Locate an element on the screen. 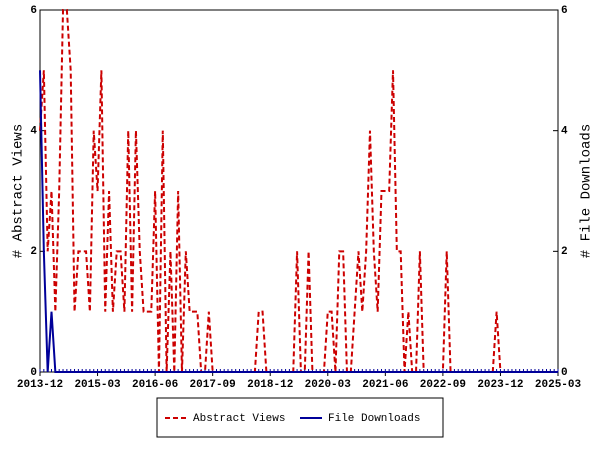  y-tick-label: 2 is located at coordinates (33, 252).